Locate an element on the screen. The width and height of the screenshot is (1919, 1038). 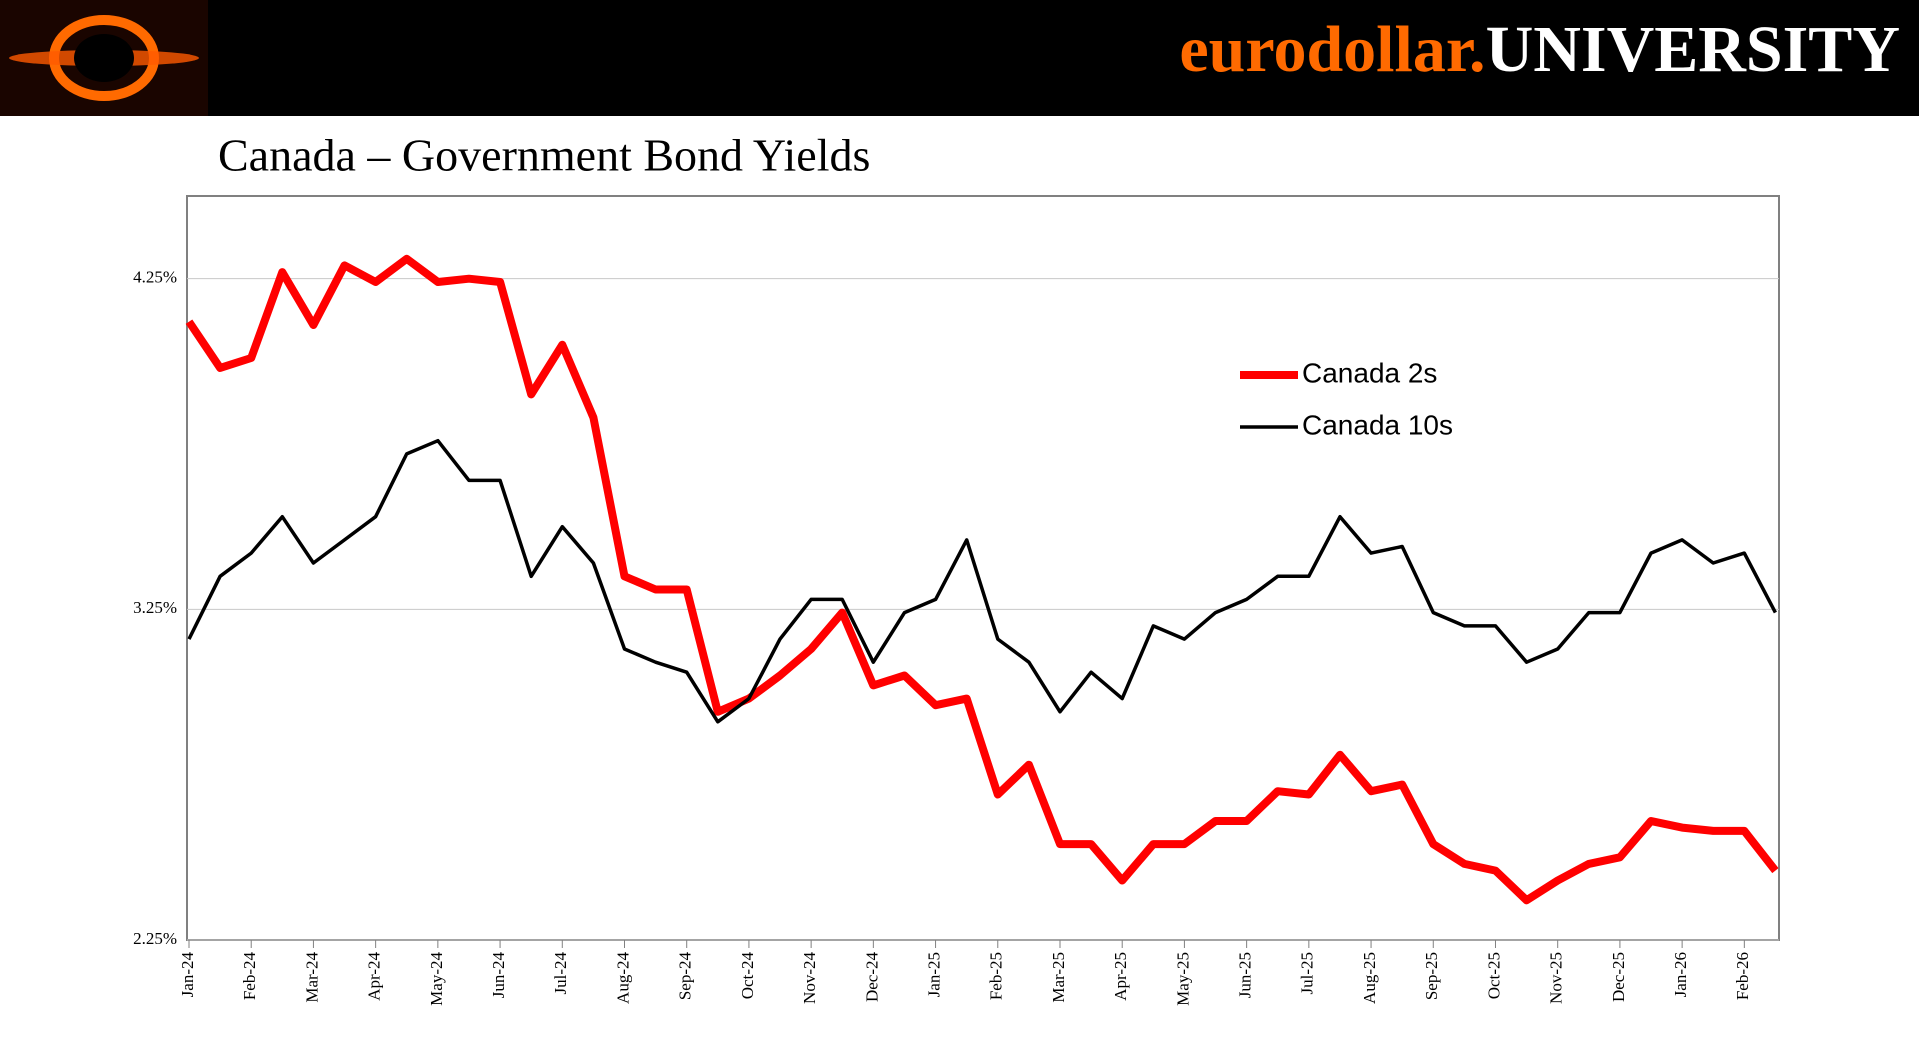
x-tick-label: Dec-24 is located at coordinates (871, 977).